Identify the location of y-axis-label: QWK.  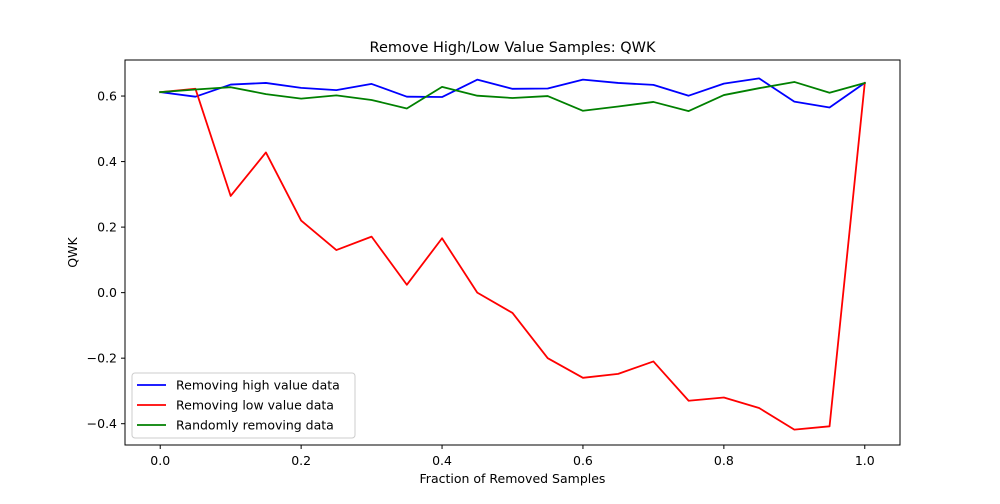
(72, 252).